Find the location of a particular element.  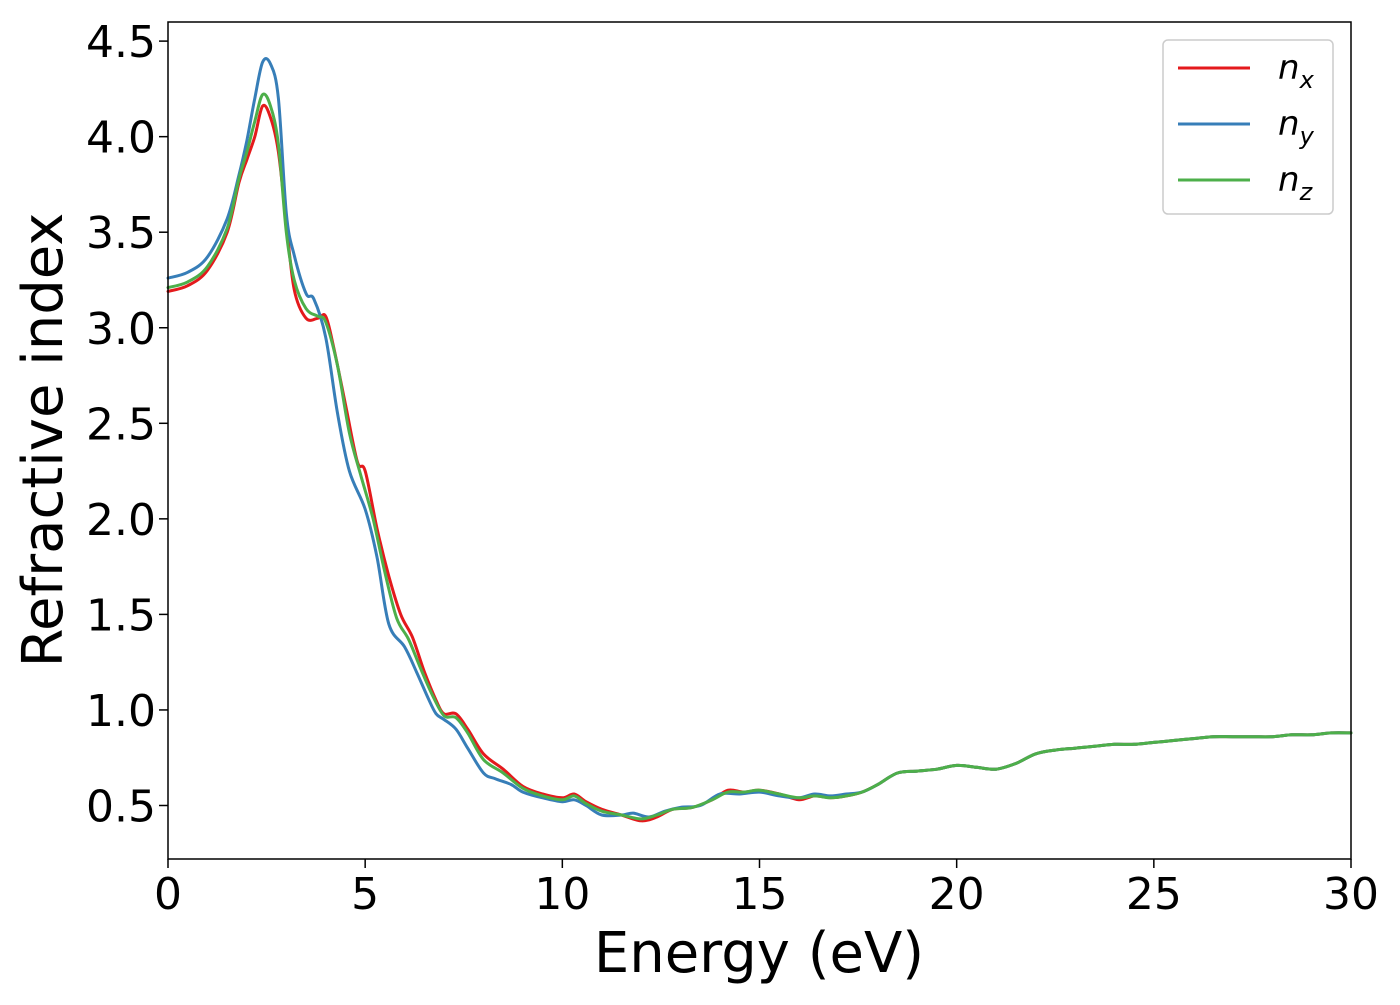

y-tick-label: 2.0 is located at coordinates (121, 520).